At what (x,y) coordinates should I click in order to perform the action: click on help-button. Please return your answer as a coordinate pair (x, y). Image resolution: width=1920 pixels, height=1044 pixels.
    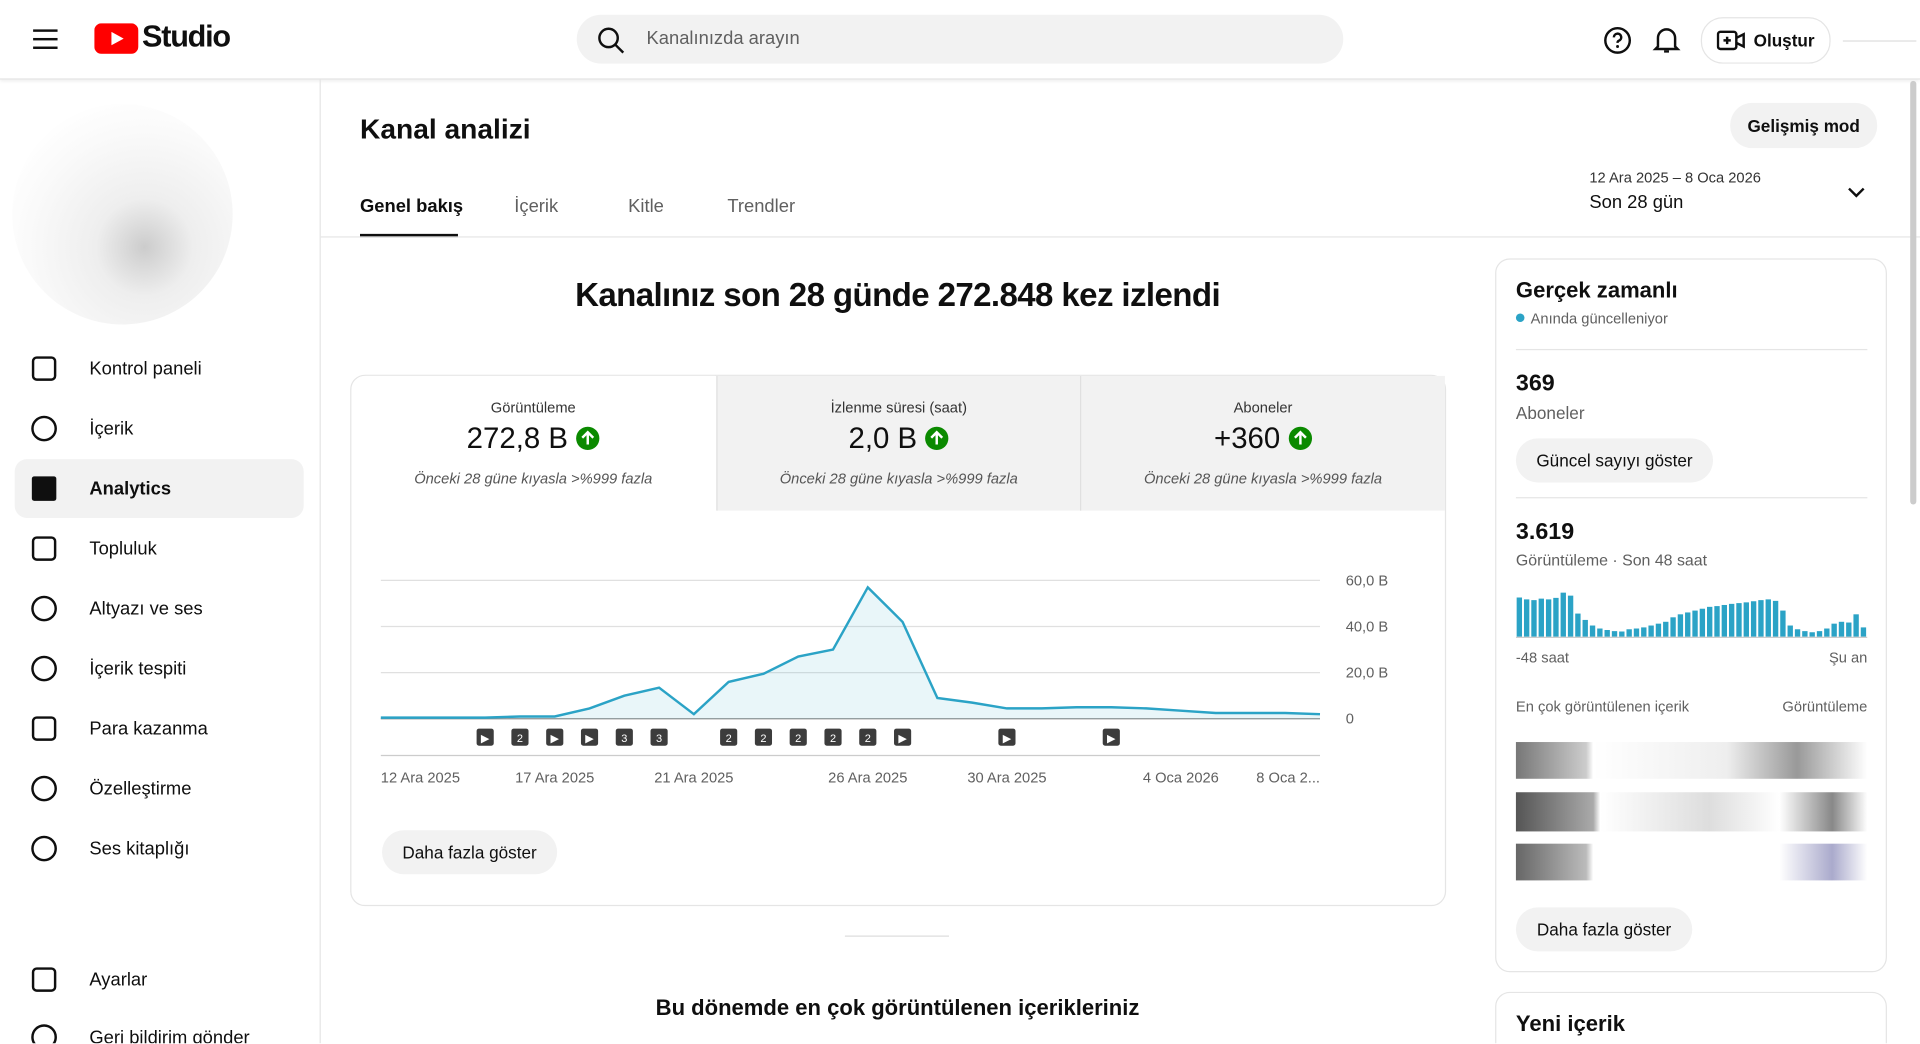
    Looking at the image, I should click on (1617, 40).